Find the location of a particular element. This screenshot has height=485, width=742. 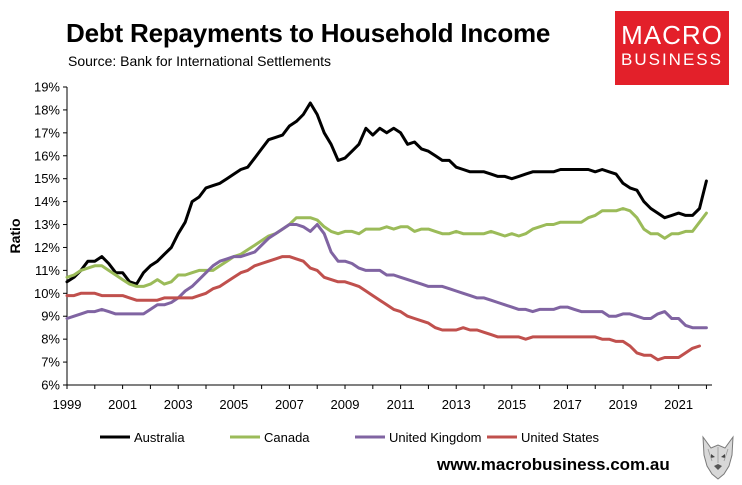

series-line-canada is located at coordinates (386, 247).